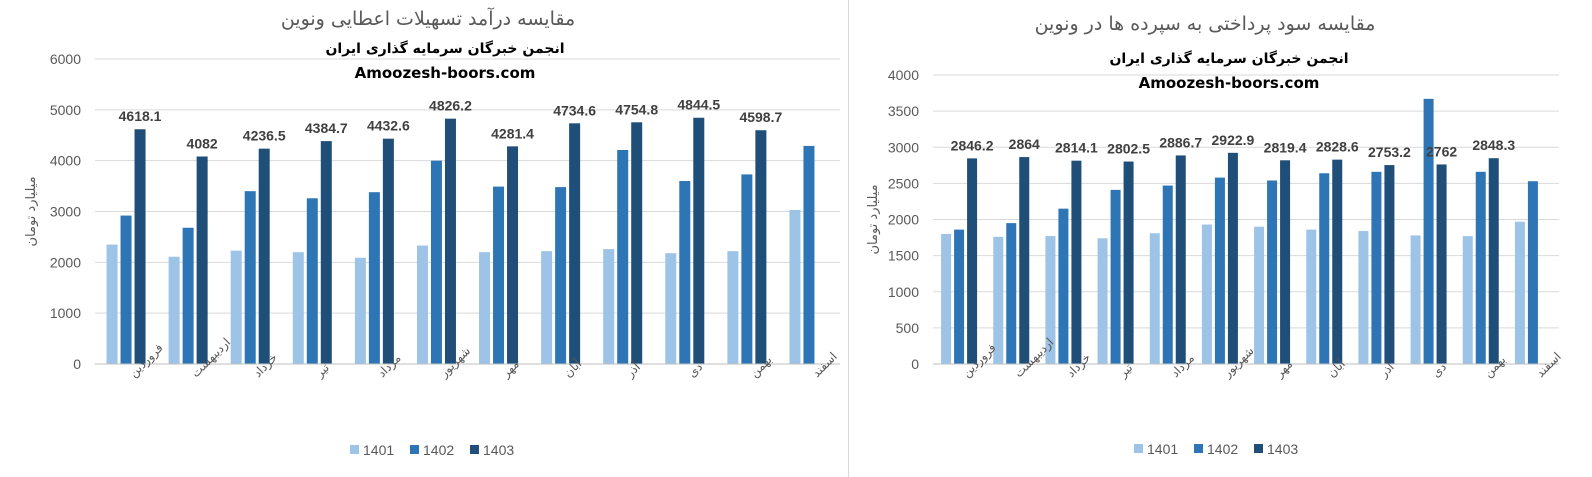 The height and width of the screenshot is (477, 1592). What do you see at coordinates (1233, 140) in the screenshot?
I see `data-label: 2922.9` at bounding box center [1233, 140].